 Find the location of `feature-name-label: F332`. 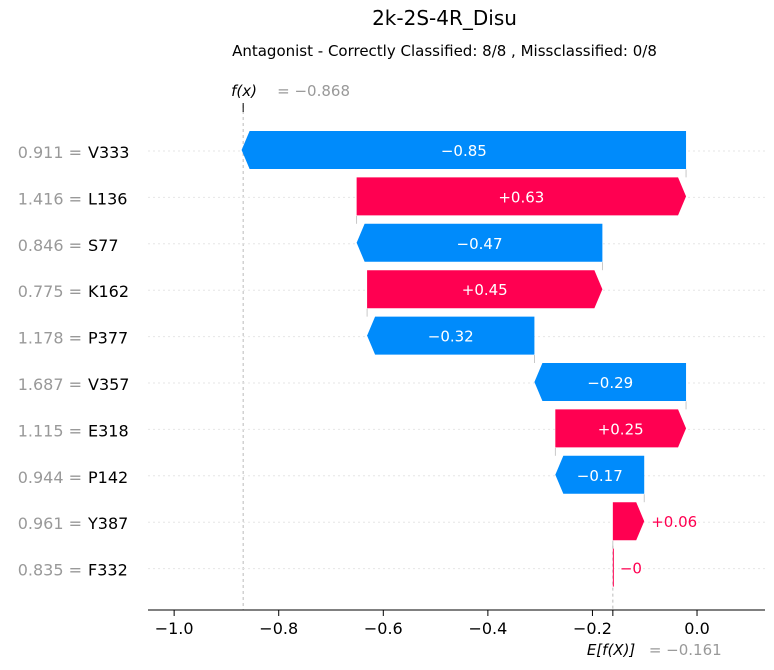

feature-name-label: F332 is located at coordinates (108, 570).